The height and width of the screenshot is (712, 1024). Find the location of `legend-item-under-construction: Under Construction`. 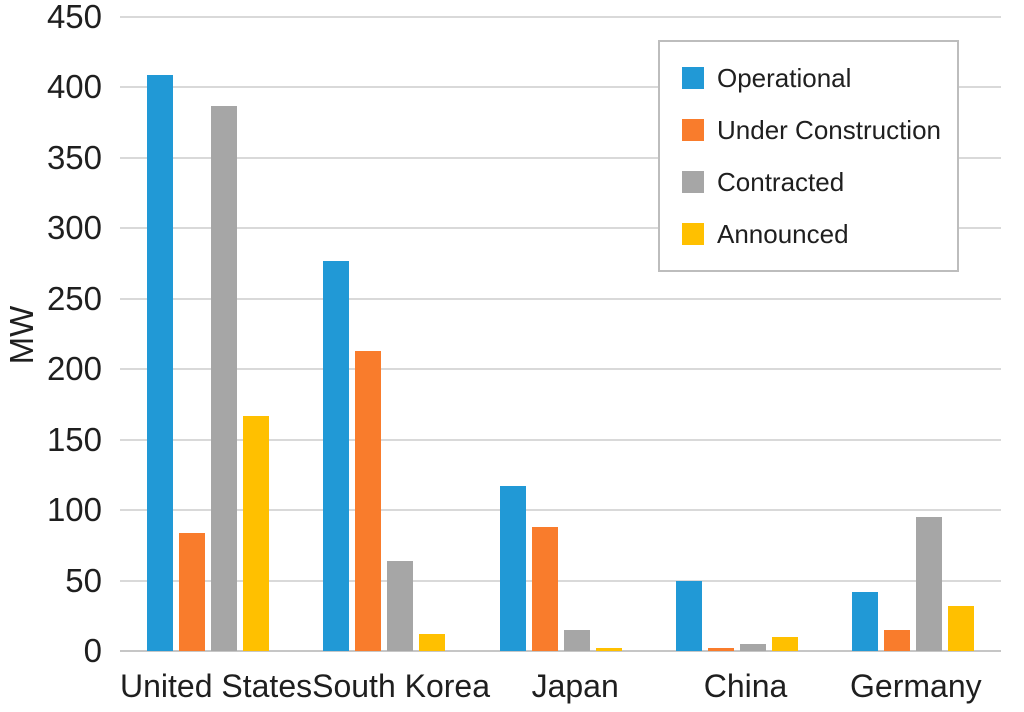

legend-item-under-construction: Under Construction is located at coordinates (819, 130).